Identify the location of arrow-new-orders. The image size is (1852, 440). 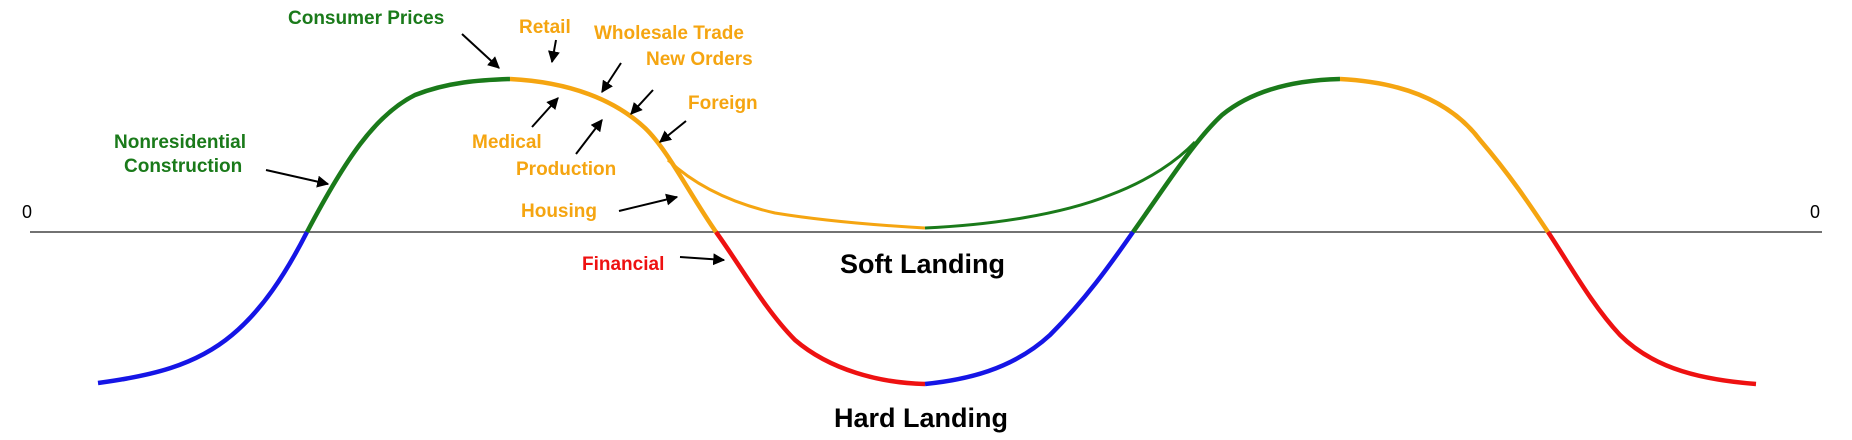
(642, 102).